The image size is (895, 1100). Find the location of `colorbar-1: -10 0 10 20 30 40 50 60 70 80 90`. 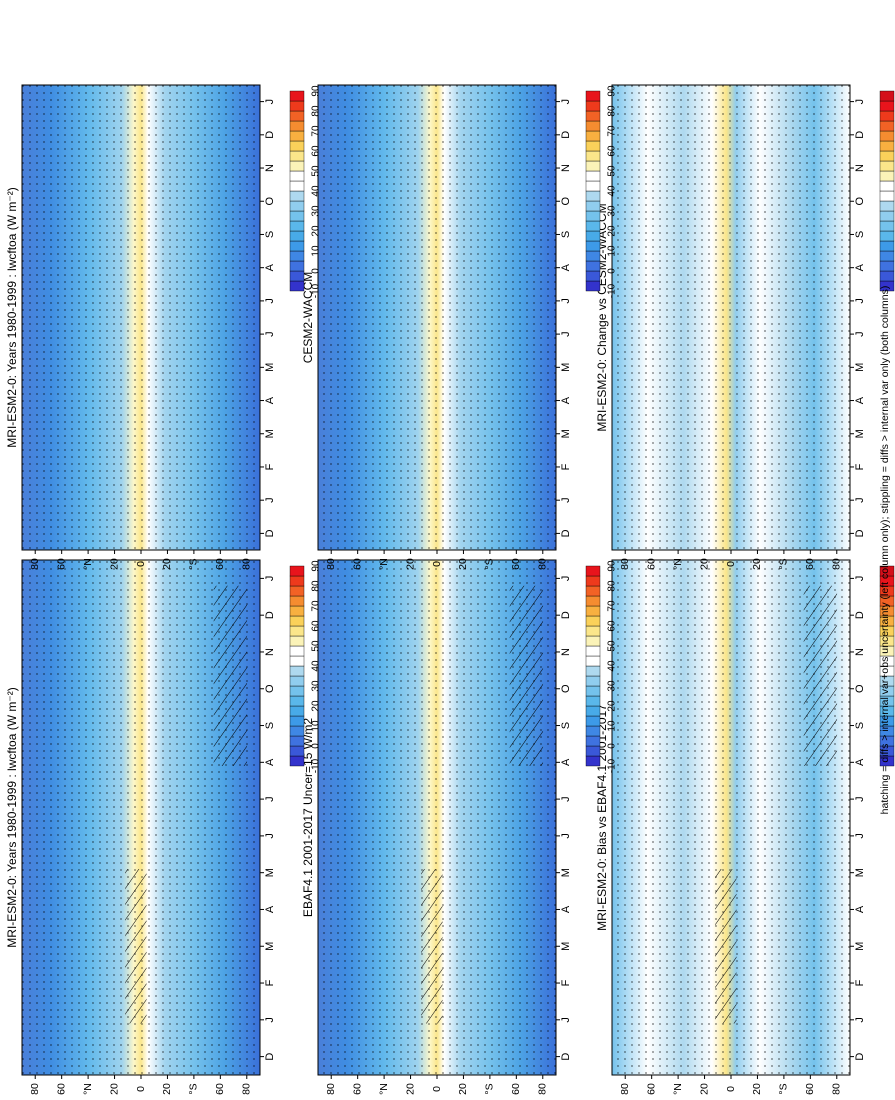

colorbar-1: -10 0 10 20 30 40 50 60 70 80 90 is located at coordinates (305, 666).